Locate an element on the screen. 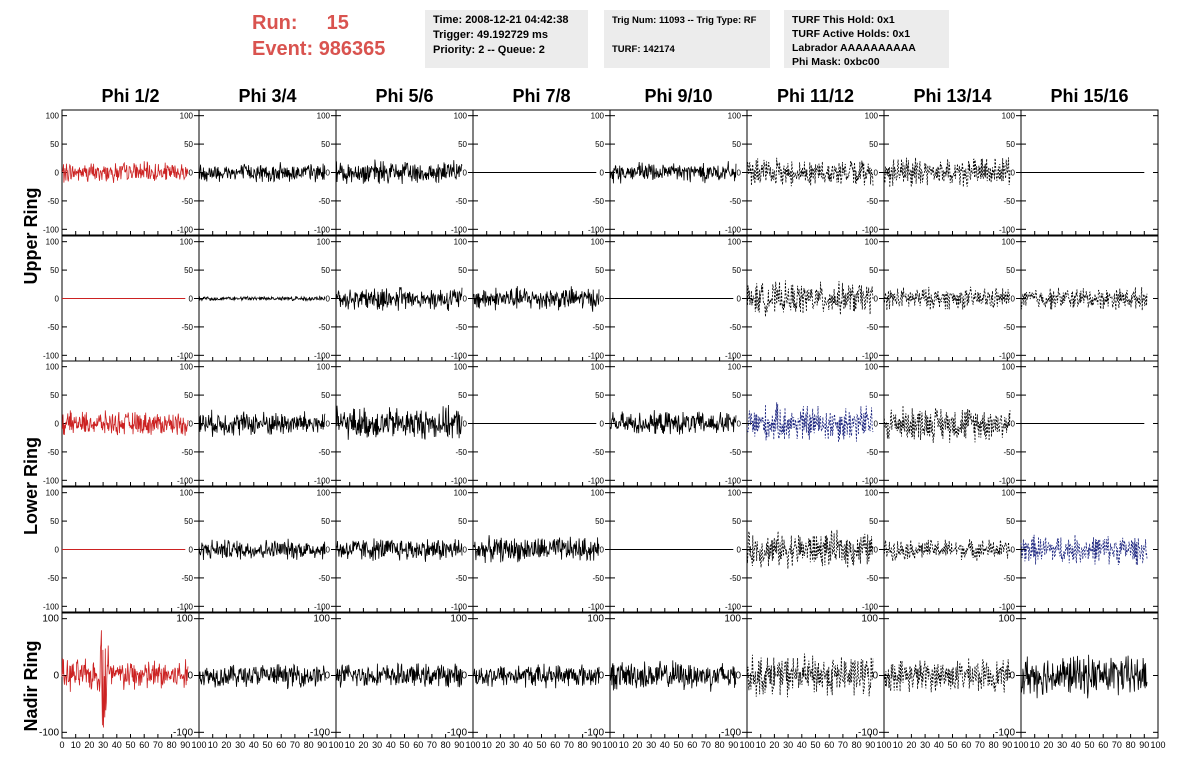 The height and width of the screenshot is (772, 1196). turf-this-hold-text: TURF This Hold: 0x1 is located at coordinates (843, 20).